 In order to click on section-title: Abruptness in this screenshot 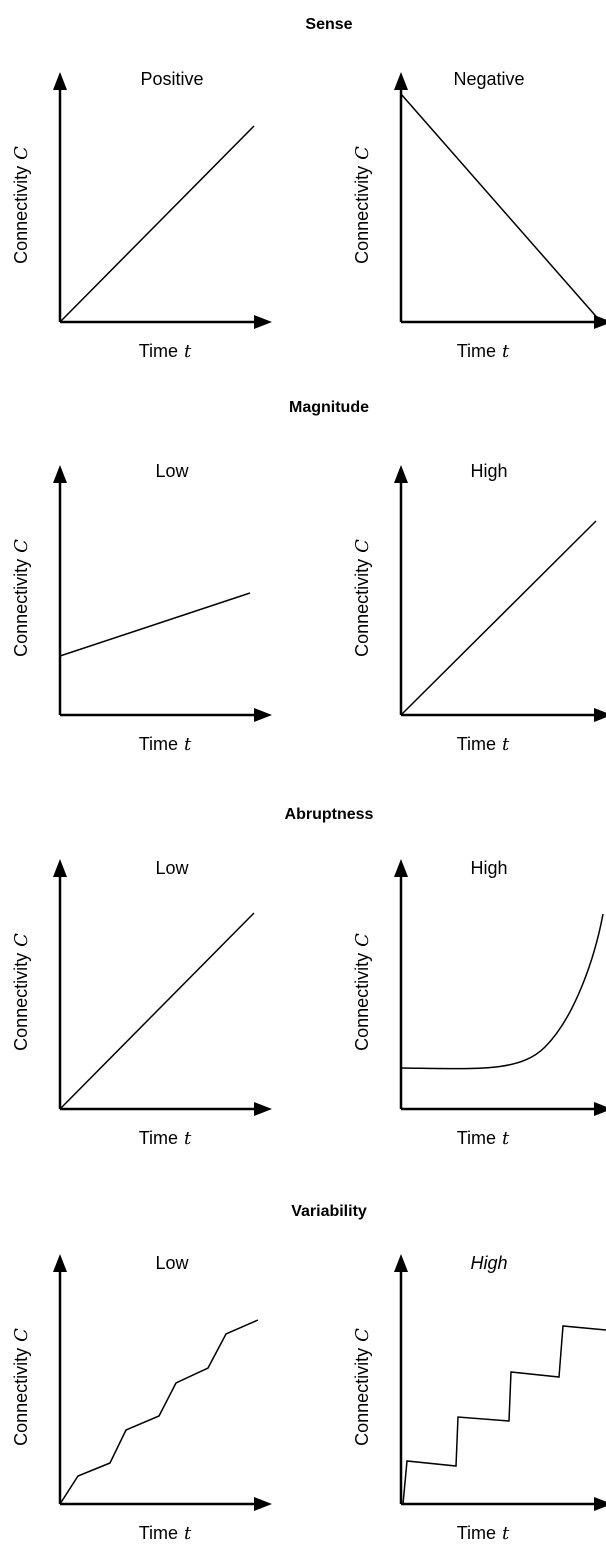, I will do `click(329, 814)`.